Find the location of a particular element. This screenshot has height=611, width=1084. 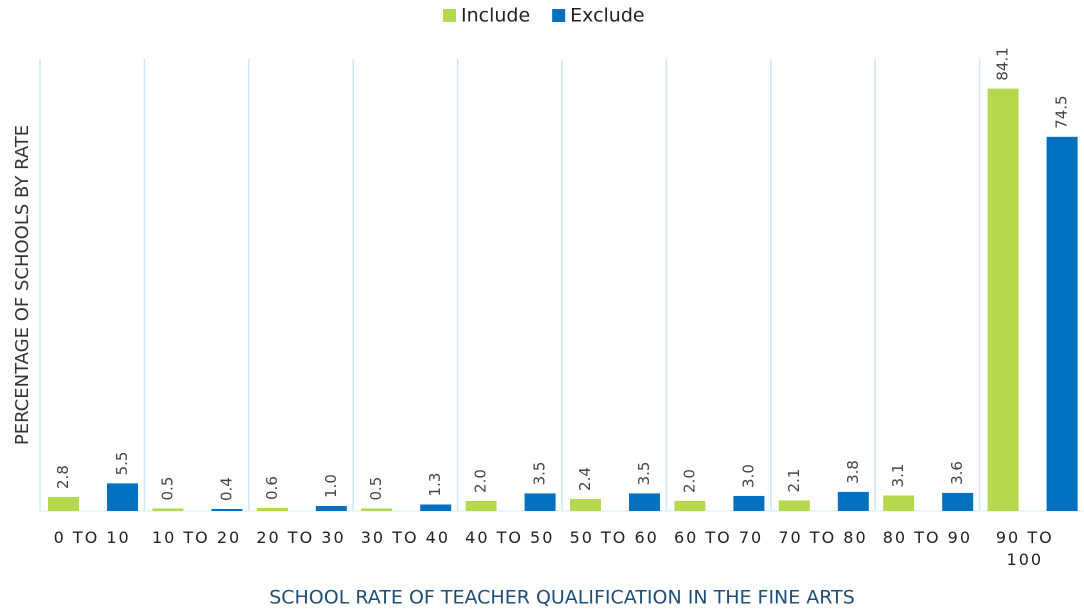

x-tick-label: 70 TO 80 is located at coordinates (823, 537).